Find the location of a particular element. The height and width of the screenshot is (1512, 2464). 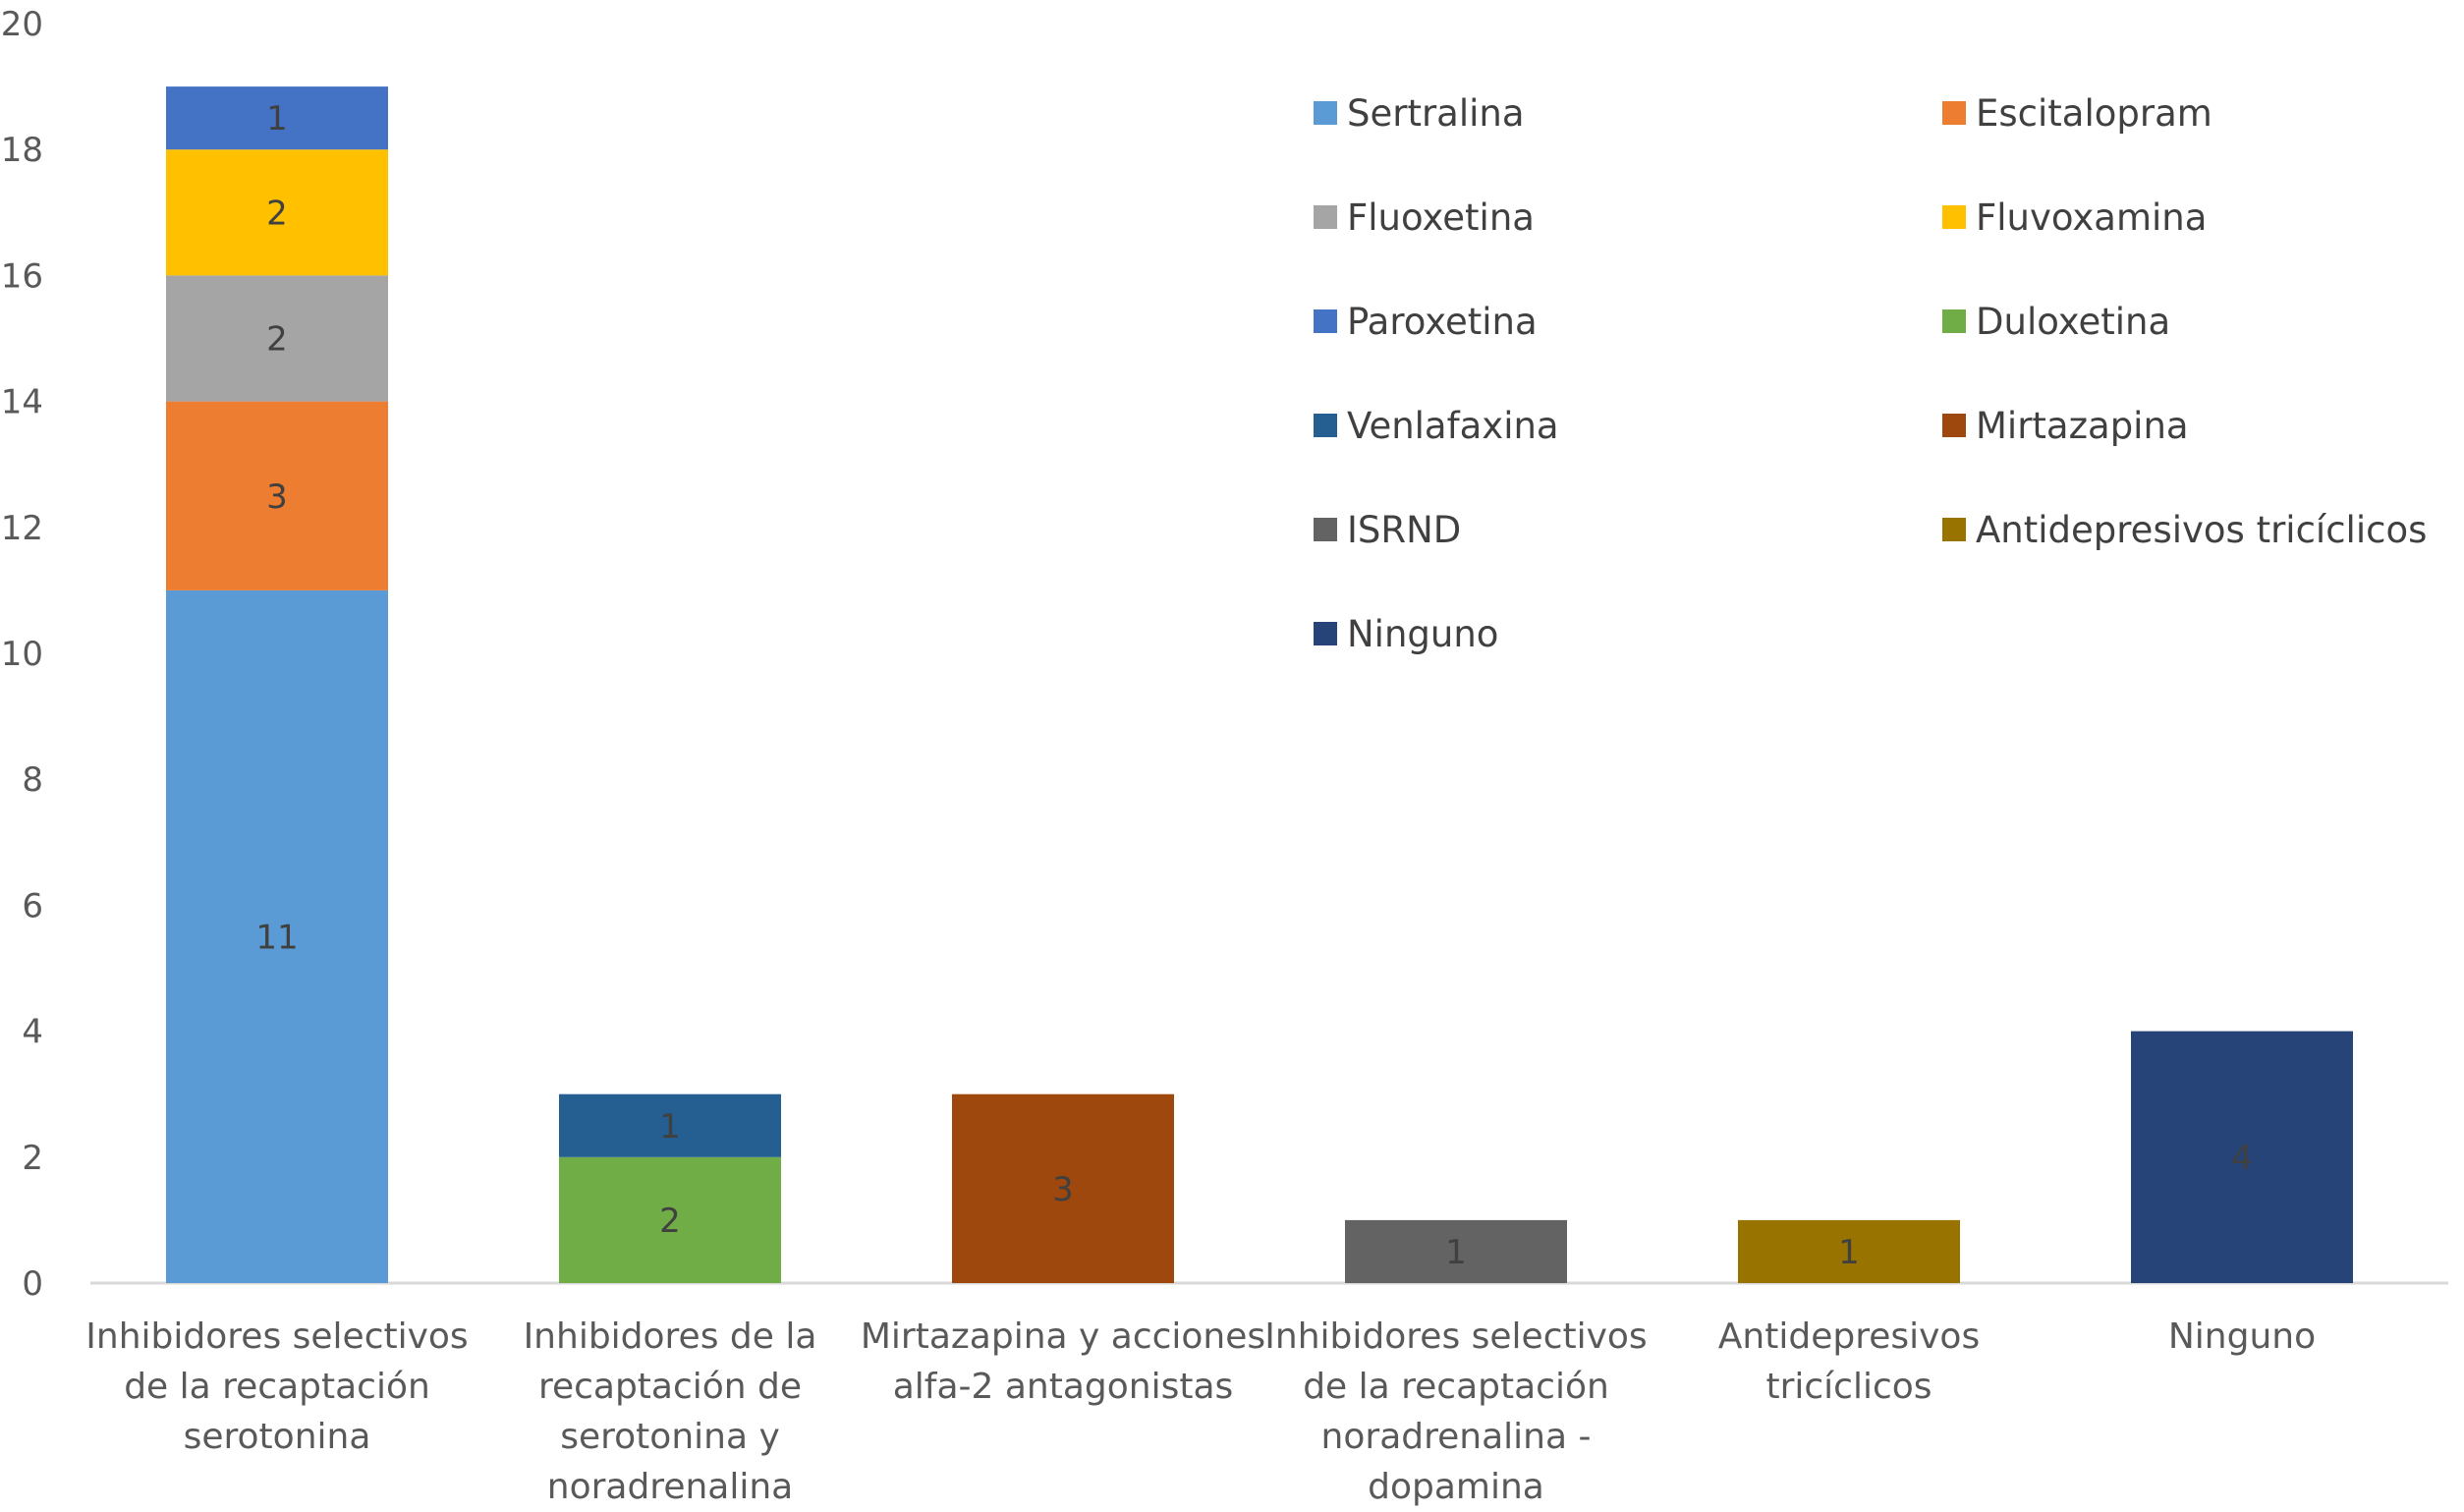

y-tick-label: 6 is located at coordinates (32, 905).